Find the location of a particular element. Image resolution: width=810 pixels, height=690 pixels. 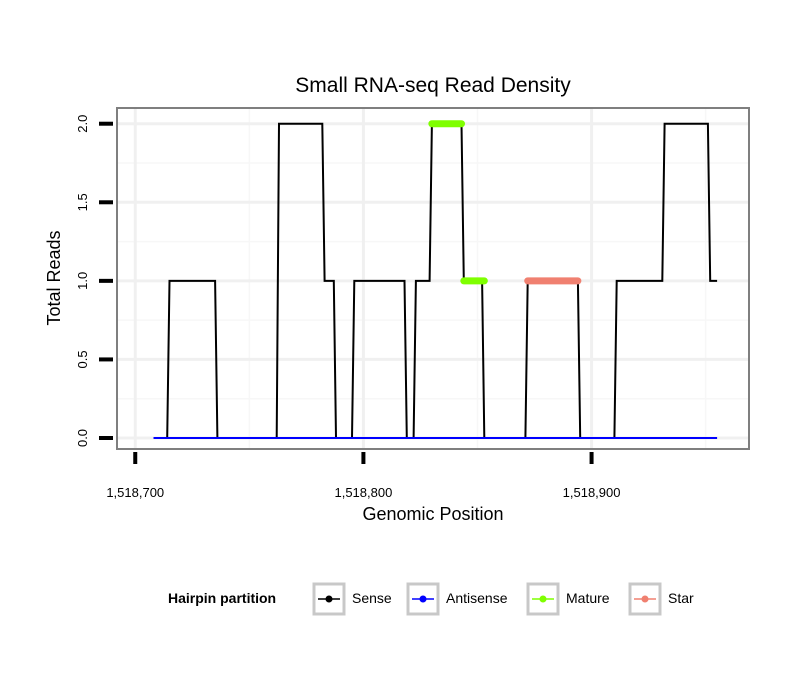

chart-title: Small RNA-seq Read Density is located at coordinates (433, 85).